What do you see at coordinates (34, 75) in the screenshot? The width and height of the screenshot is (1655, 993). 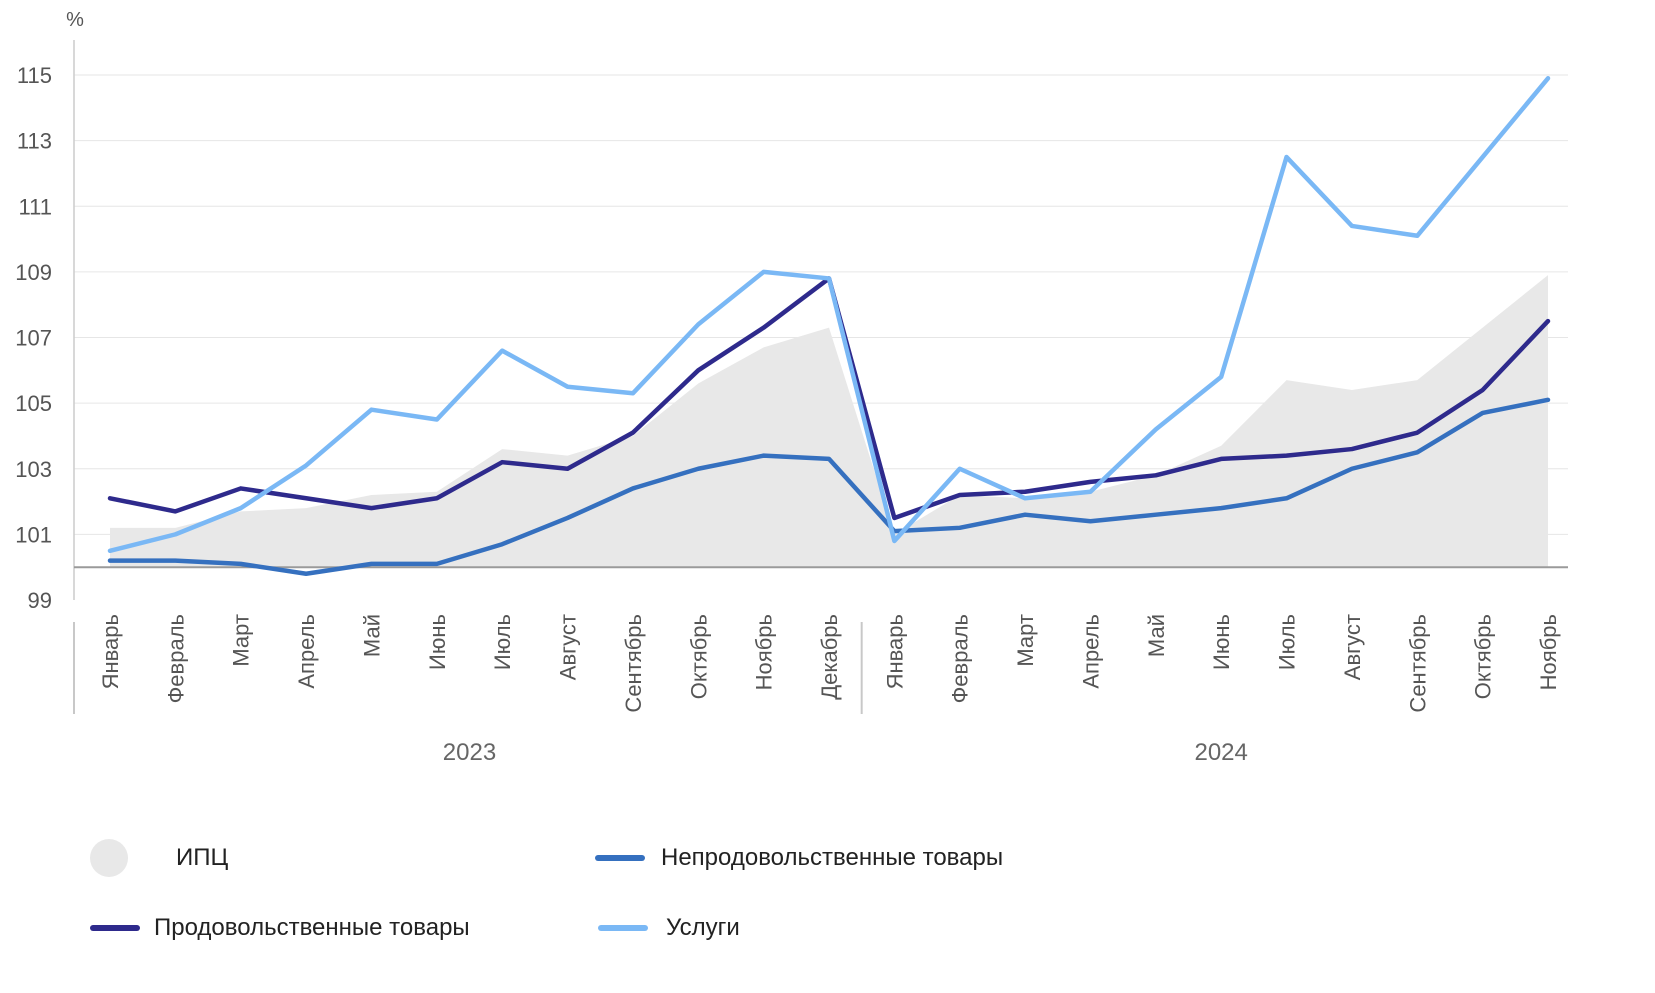 I see `y-tick-label: 115` at bounding box center [34, 75].